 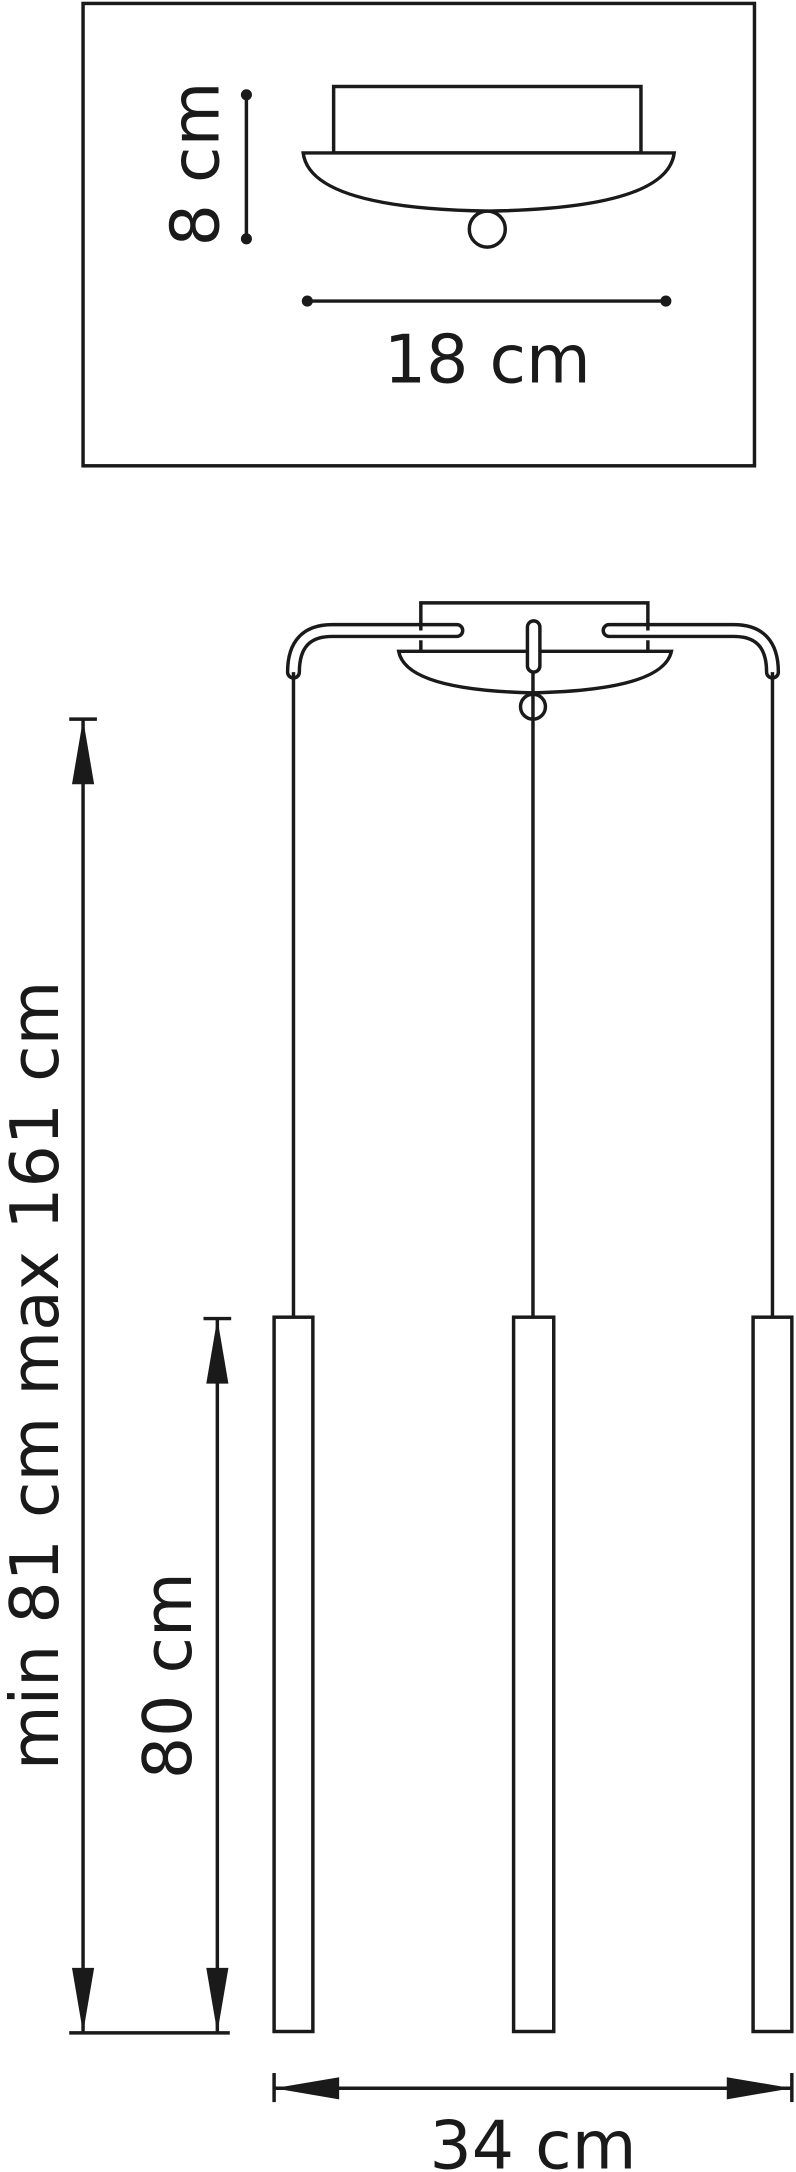 What do you see at coordinates (196, 164) in the screenshot?
I see `canopy-height-label: 8 cm` at bounding box center [196, 164].